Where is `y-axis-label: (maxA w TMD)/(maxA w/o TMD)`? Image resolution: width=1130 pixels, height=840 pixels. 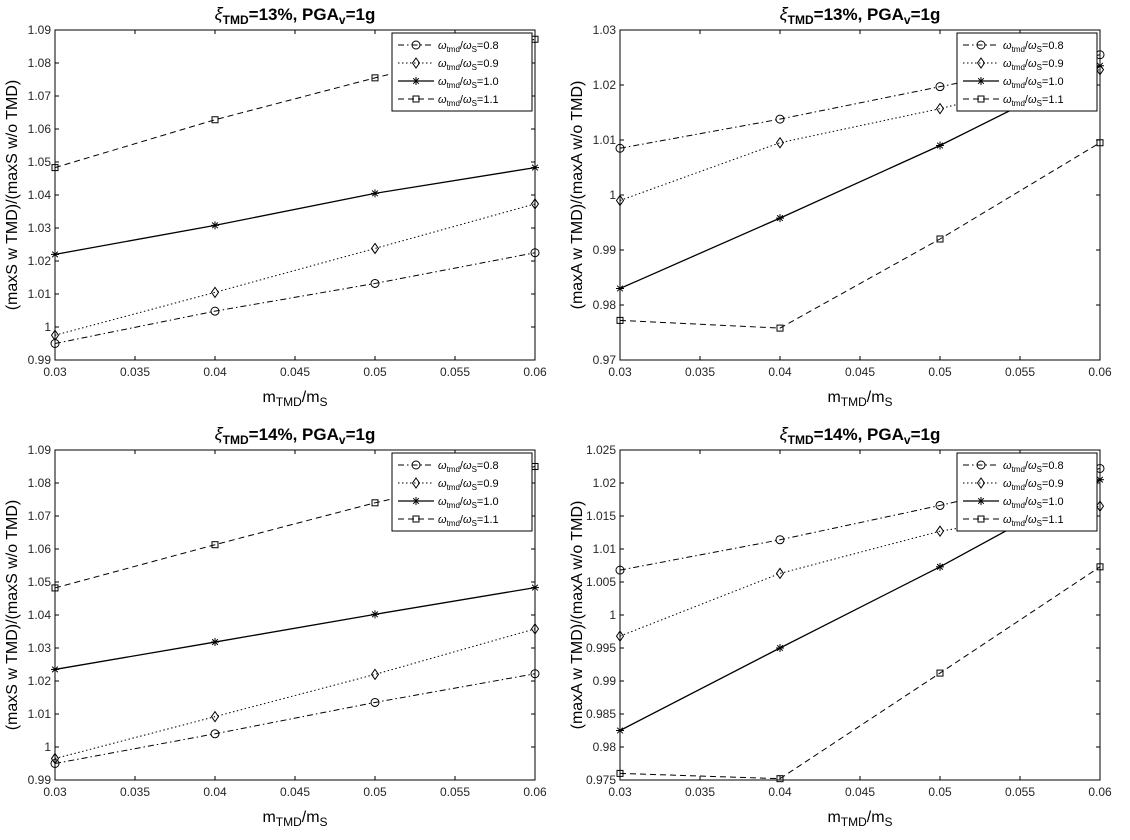
y-axis-label: (maxA w TMD)/(maxA w/o TMD) is located at coordinates (577, 615).